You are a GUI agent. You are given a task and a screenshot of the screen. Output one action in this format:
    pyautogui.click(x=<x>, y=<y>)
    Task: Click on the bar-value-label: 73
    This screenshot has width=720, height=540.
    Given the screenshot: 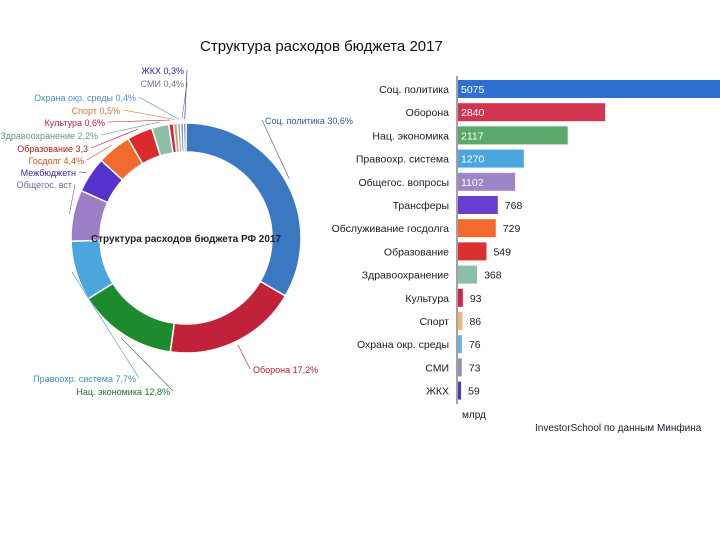 What is the action you would take?
    pyautogui.click(x=475, y=368)
    